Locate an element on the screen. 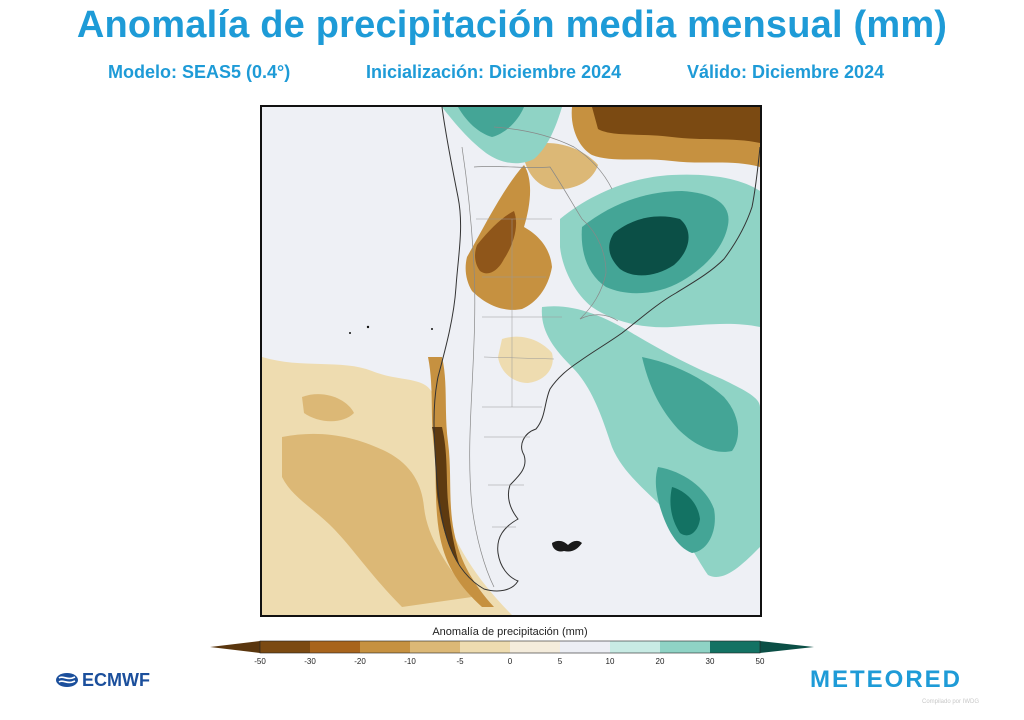 The height and width of the screenshot is (720, 1024). brazil-dry-core is located at coordinates (676, 125).